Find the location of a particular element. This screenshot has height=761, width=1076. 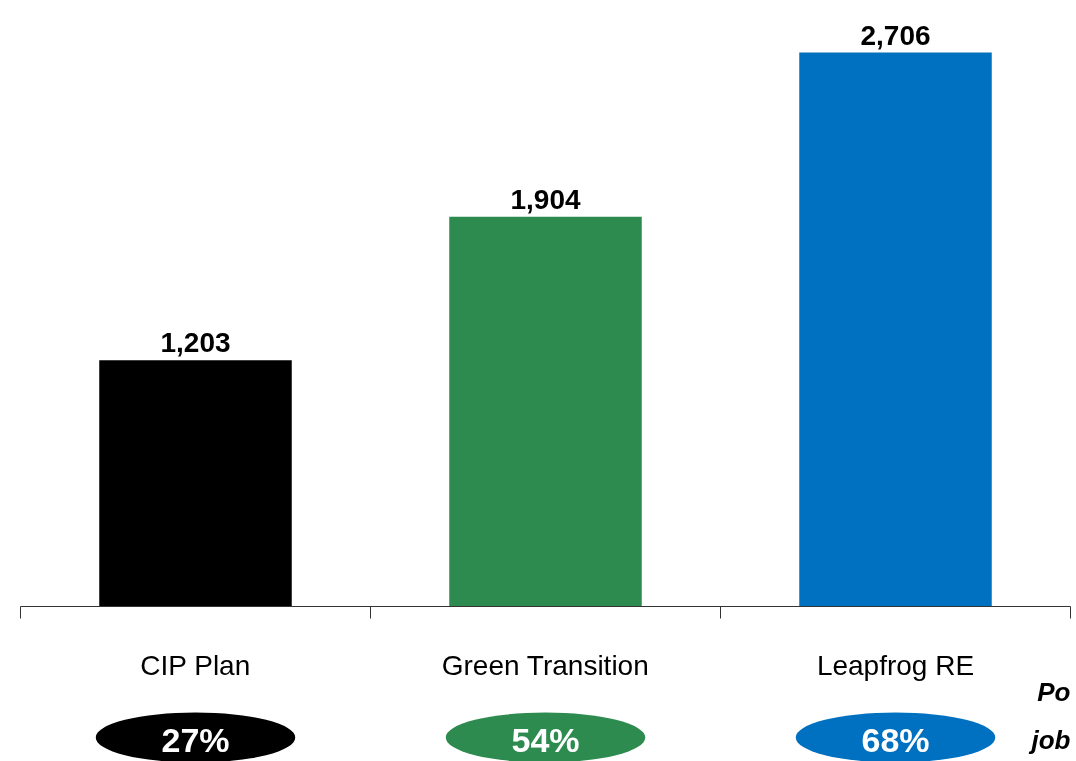

text: 27% is located at coordinates (195, 739).